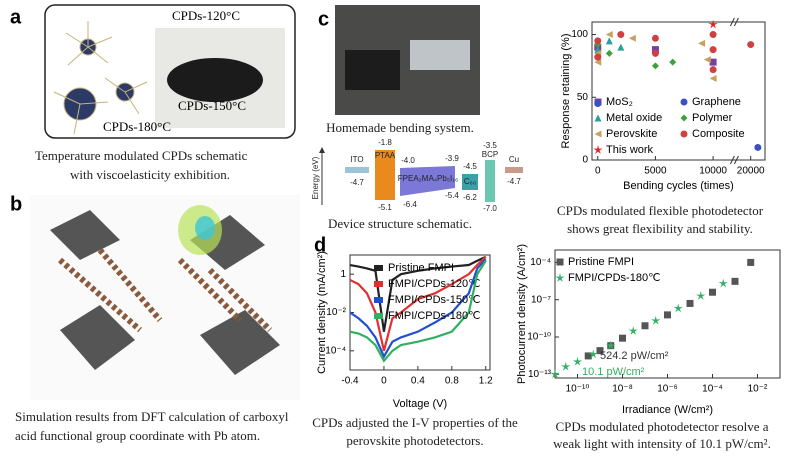 This screenshot has height=458, width=800. What do you see at coordinates (751, 171) in the screenshot?
I see `x-tick-label: 20000` at bounding box center [751, 171].